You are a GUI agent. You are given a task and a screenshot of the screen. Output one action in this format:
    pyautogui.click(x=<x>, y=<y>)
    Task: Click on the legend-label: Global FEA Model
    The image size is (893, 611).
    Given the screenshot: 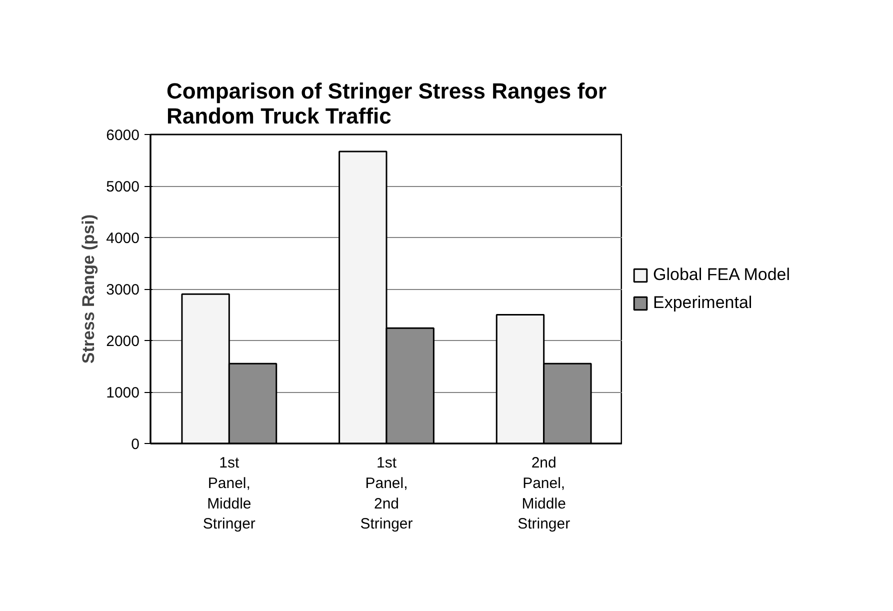 What is the action you would take?
    pyautogui.click(x=721, y=274)
    